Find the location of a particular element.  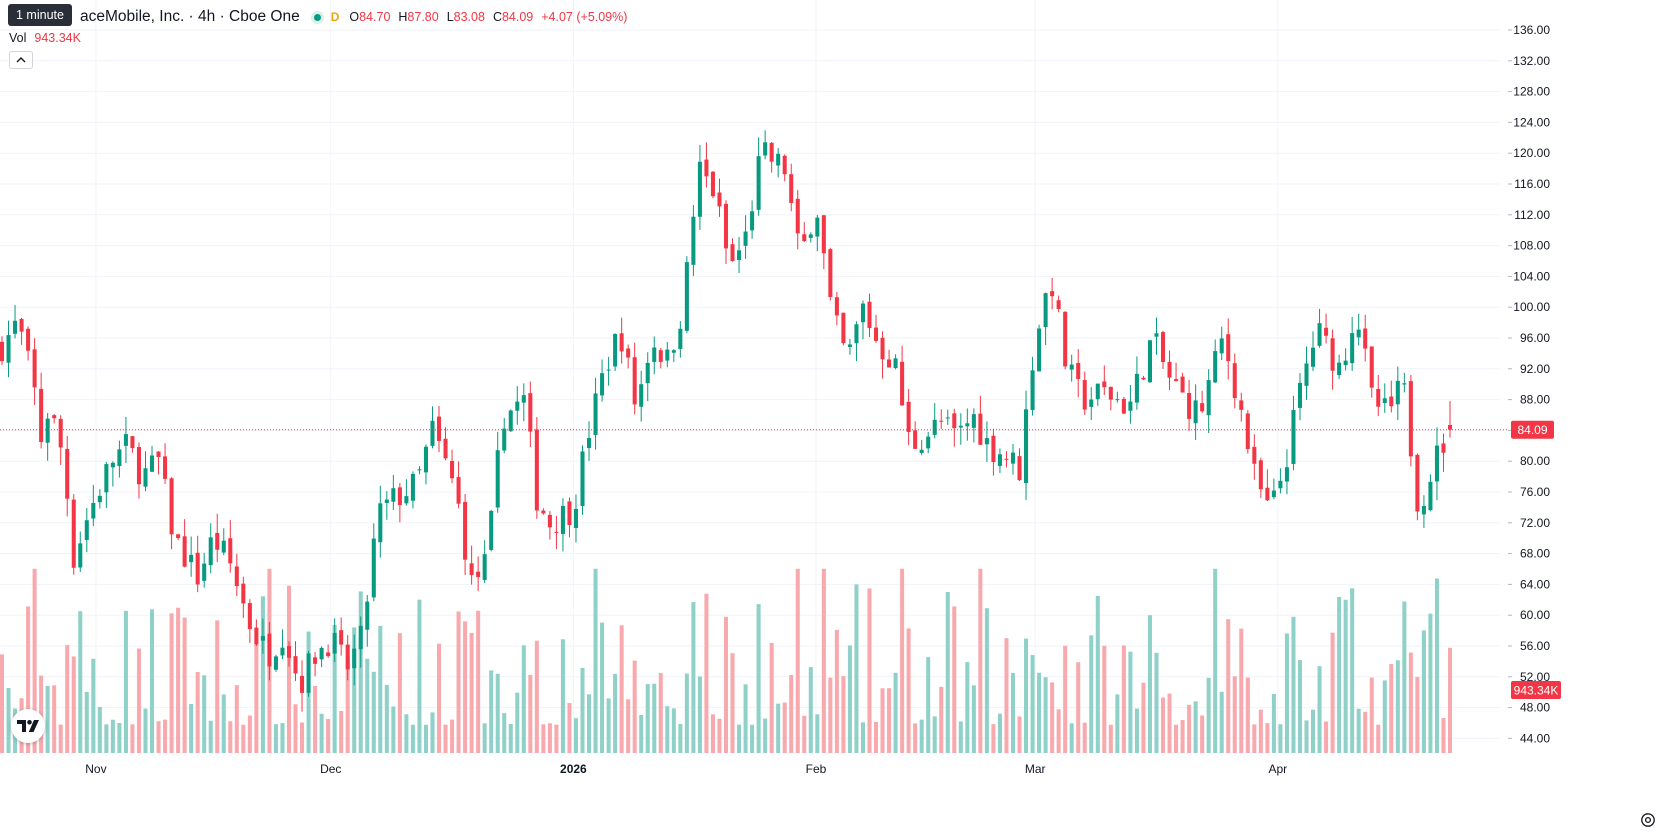

collapse-legend-button is located at coordinates (21, 60).